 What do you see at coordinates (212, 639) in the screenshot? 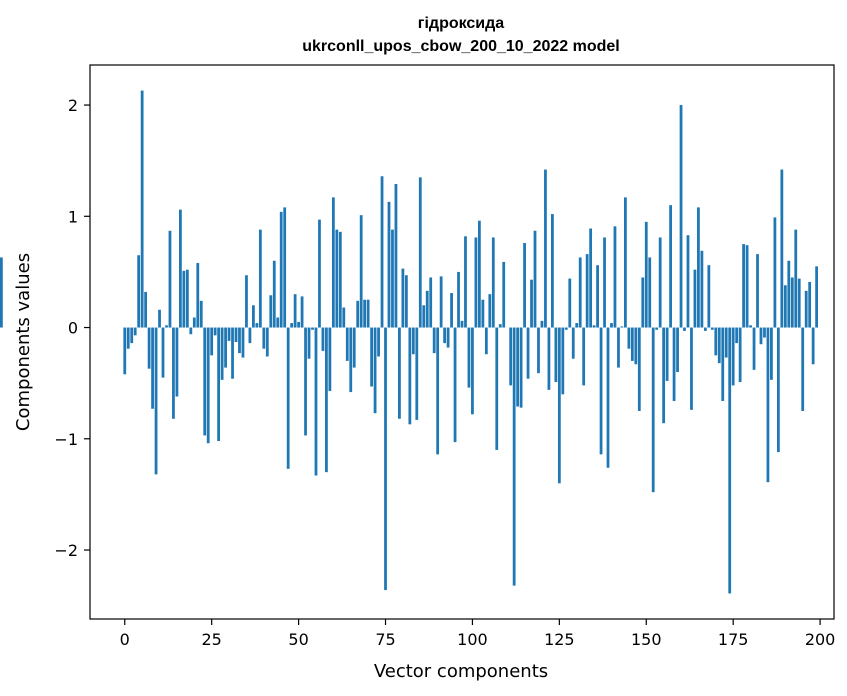
I see `x-tick-label: 25` at bounding box center [212, 639].